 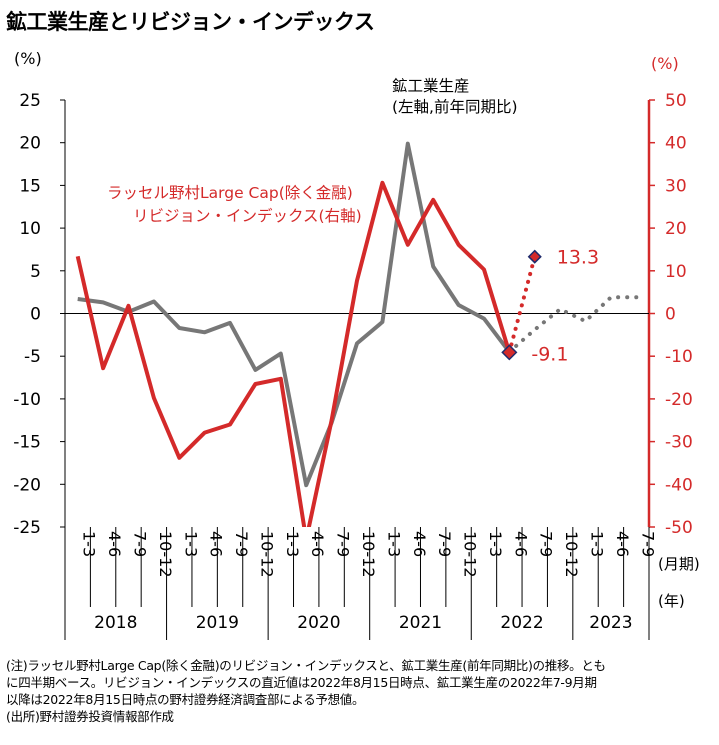 What do you see at coordinates (217, 623) in the screenshot?
I see `year-tick-label: 2019` at bounding box center [217, 623].